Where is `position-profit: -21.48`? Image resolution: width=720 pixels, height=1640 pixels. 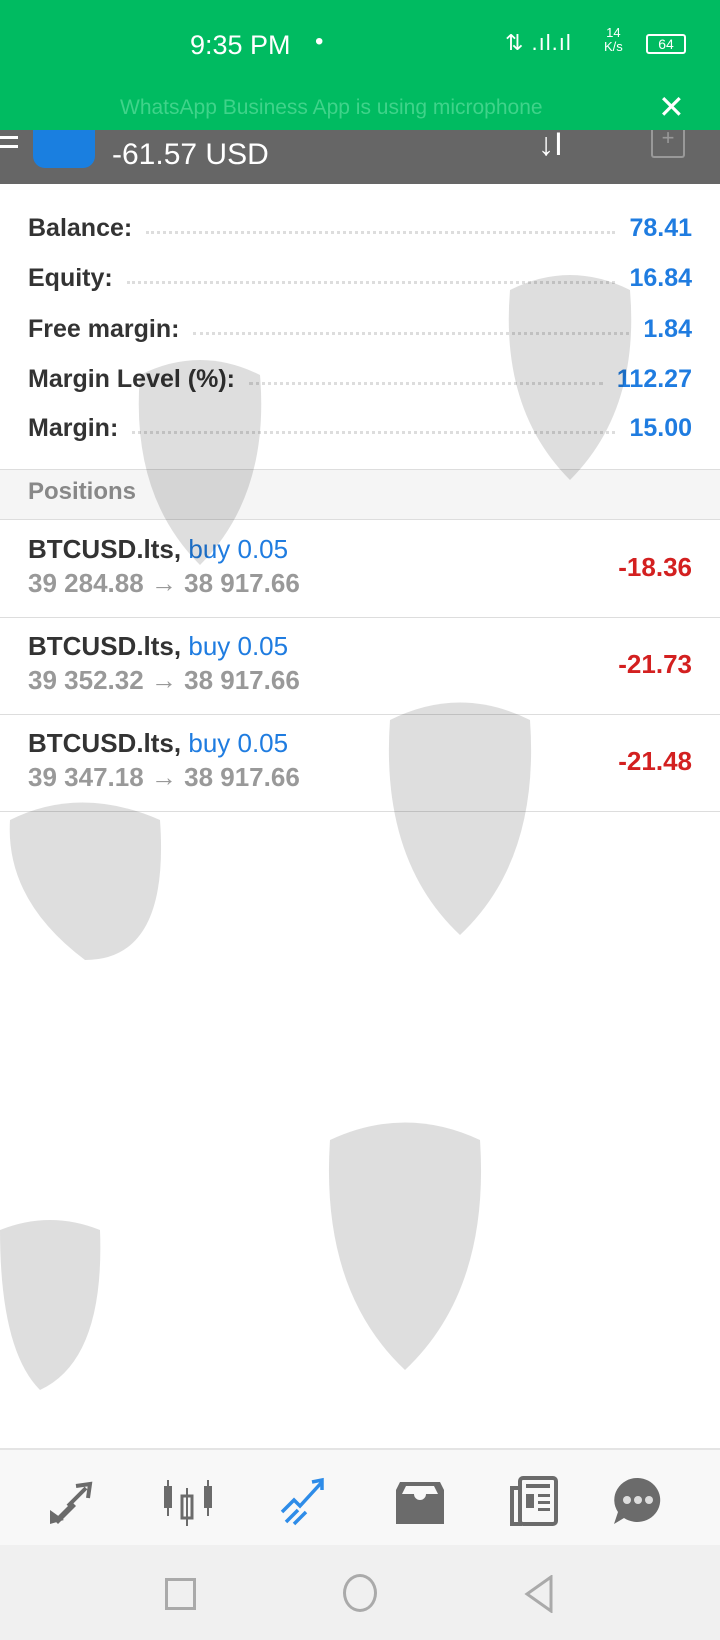
position-profit: -21.48 is located at coordinates (655, 761).